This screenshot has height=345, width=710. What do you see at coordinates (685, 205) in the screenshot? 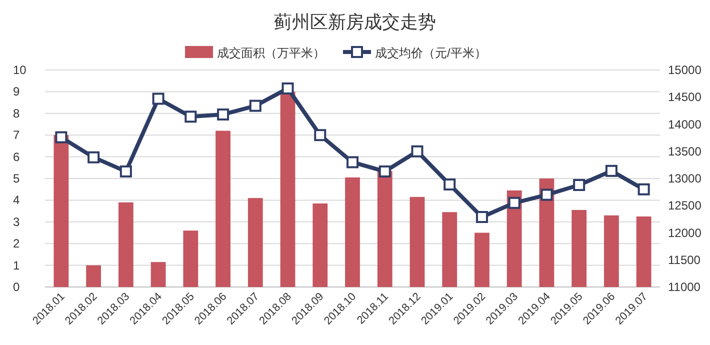
I see `y2-tick-label: 12500` at bounding box center [685, 205].